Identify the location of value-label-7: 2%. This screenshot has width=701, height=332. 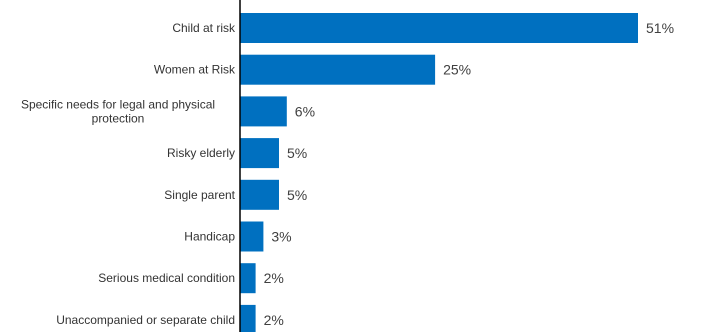
(274, 320).